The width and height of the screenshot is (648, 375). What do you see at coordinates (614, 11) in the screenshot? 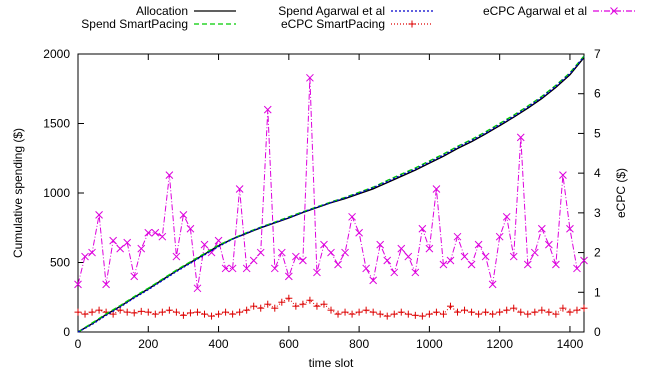
I see `legend-marker-ecpc-agarwal-et-al` at bounding box center [614, 11].